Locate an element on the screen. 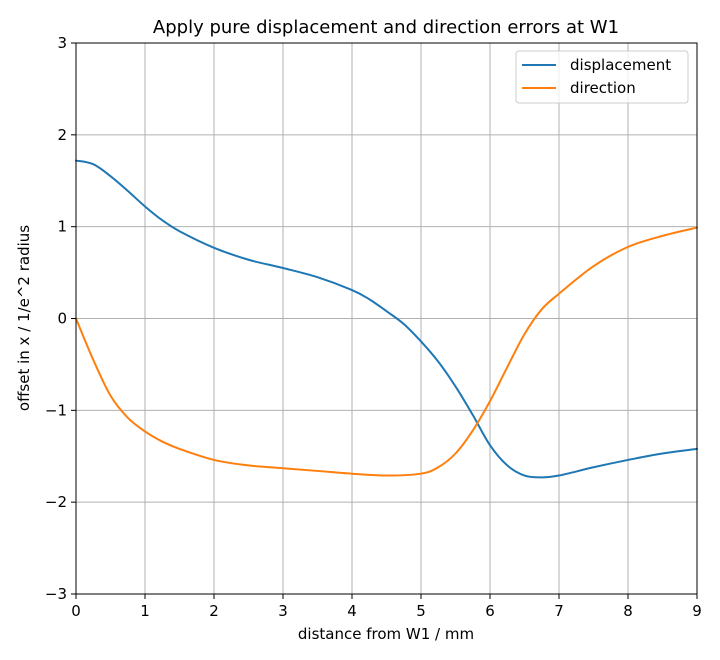 The width and height of the screenshot is (720, 660). x-tick-label: 9 is located at coordinates (697, 611).